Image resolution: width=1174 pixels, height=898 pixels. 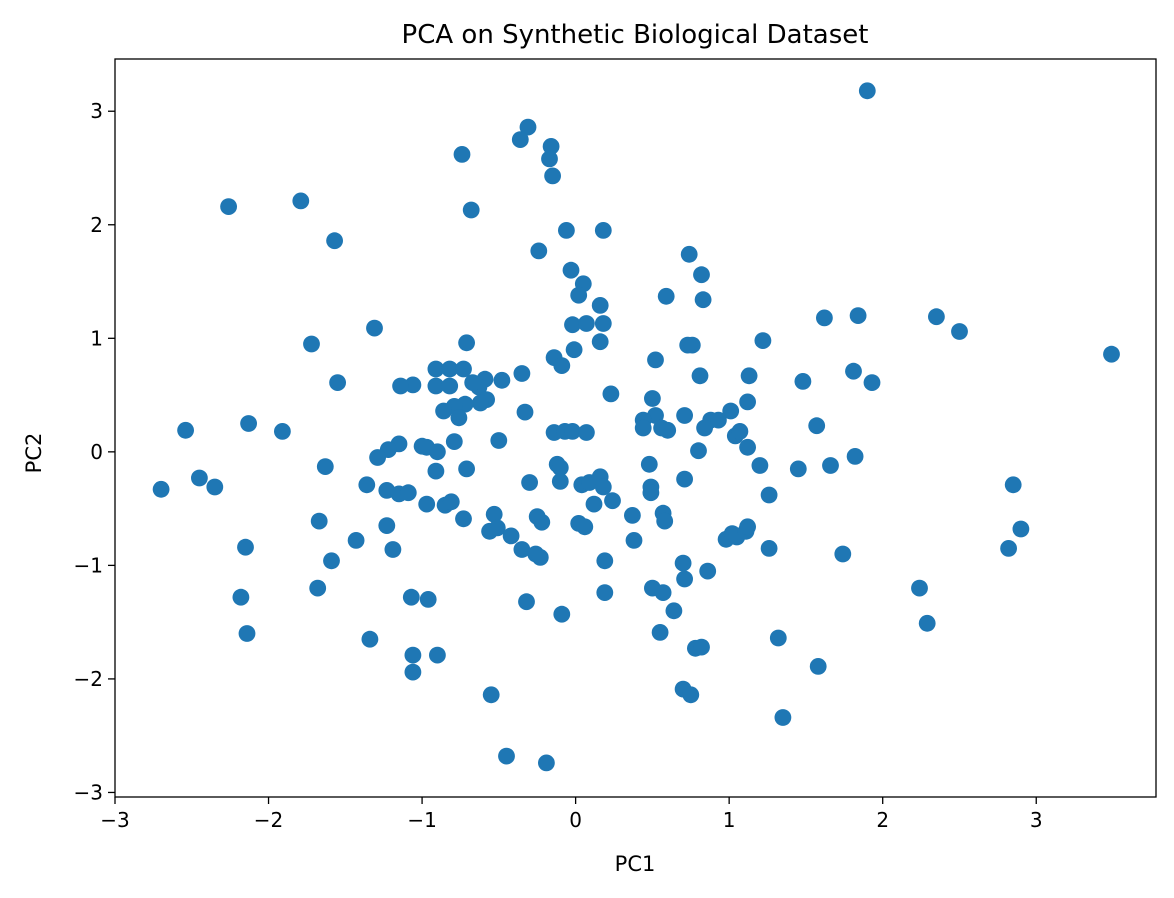 What do you see at coordinates (635, 864) in the screenshot?
I see `x-axis-label: PC1` at bounding box center [635, 864].